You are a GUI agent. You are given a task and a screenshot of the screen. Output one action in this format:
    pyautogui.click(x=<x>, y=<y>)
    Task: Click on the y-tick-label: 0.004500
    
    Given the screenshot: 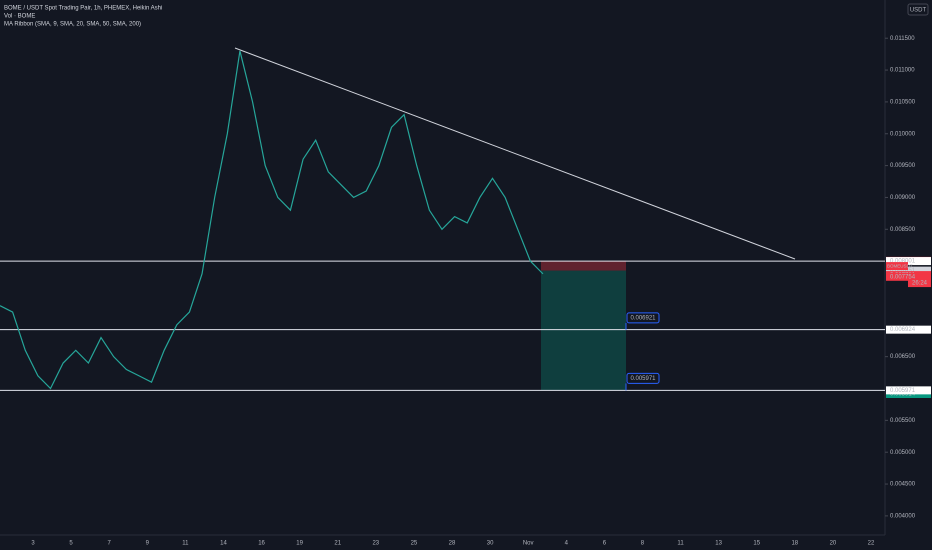 What is the action you would take?
    pyautogui.click(x=903, y=485)
    